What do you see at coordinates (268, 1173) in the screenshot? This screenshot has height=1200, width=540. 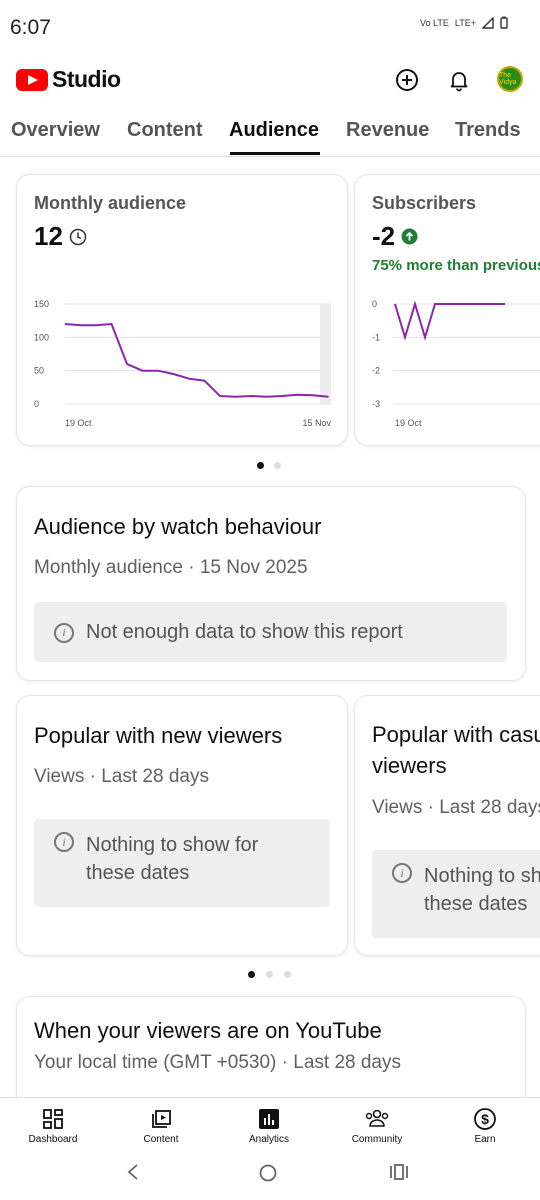 I see `home-icon` at bounding box center [268, 1173].